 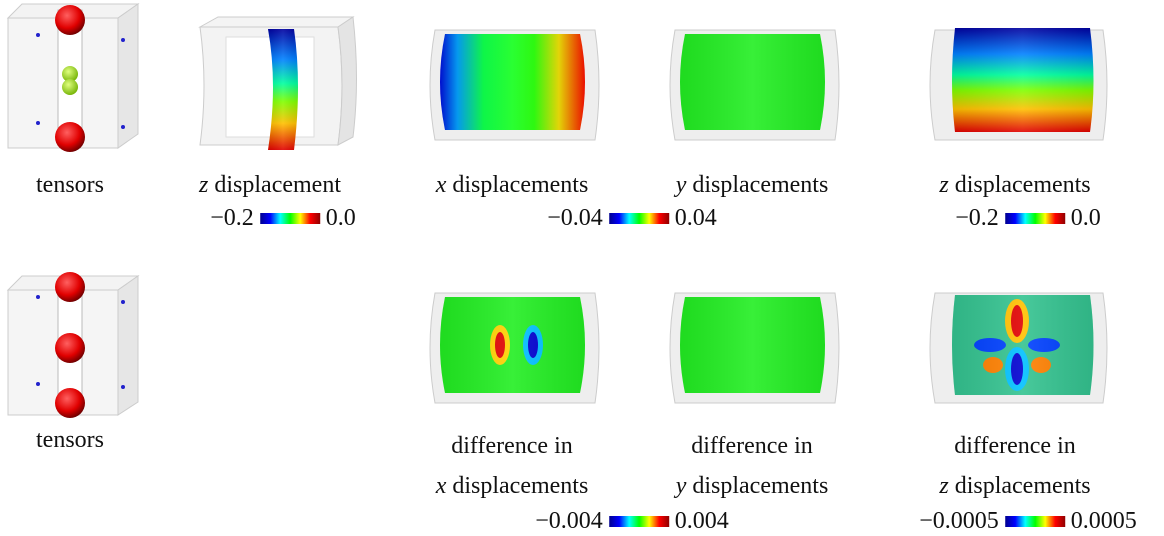 I want to click on caption: z displacements, so click(x=1014, y=185).